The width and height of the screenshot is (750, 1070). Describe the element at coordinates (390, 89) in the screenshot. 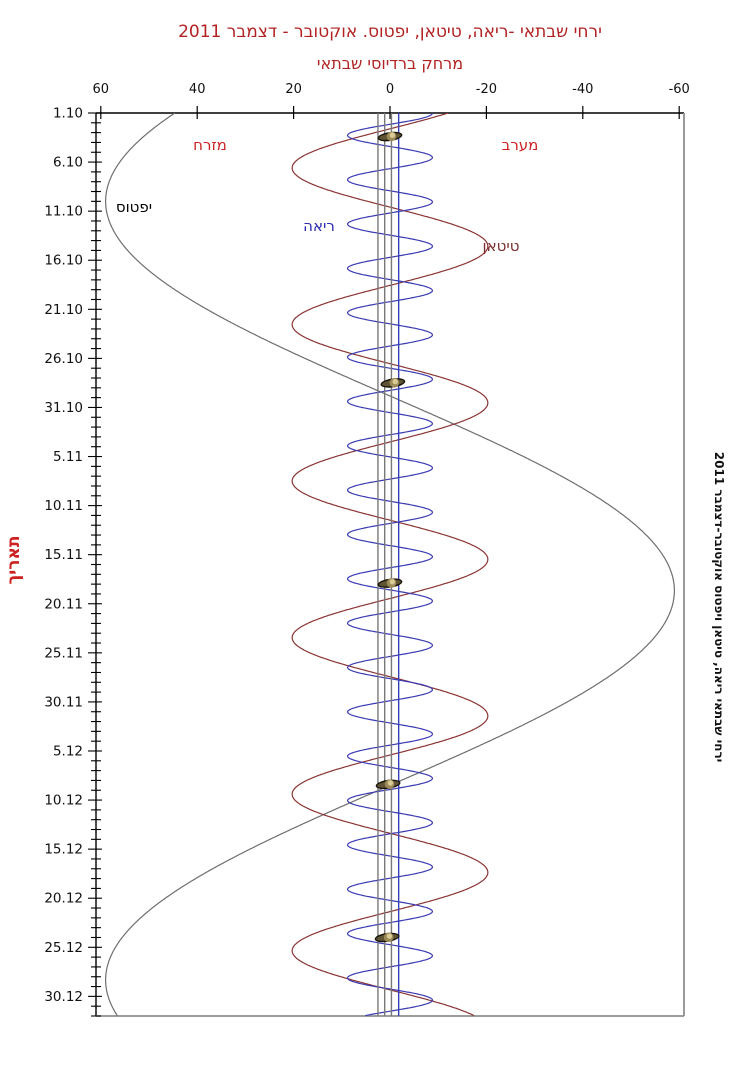

I see `x-tick-label: 0` at that location.